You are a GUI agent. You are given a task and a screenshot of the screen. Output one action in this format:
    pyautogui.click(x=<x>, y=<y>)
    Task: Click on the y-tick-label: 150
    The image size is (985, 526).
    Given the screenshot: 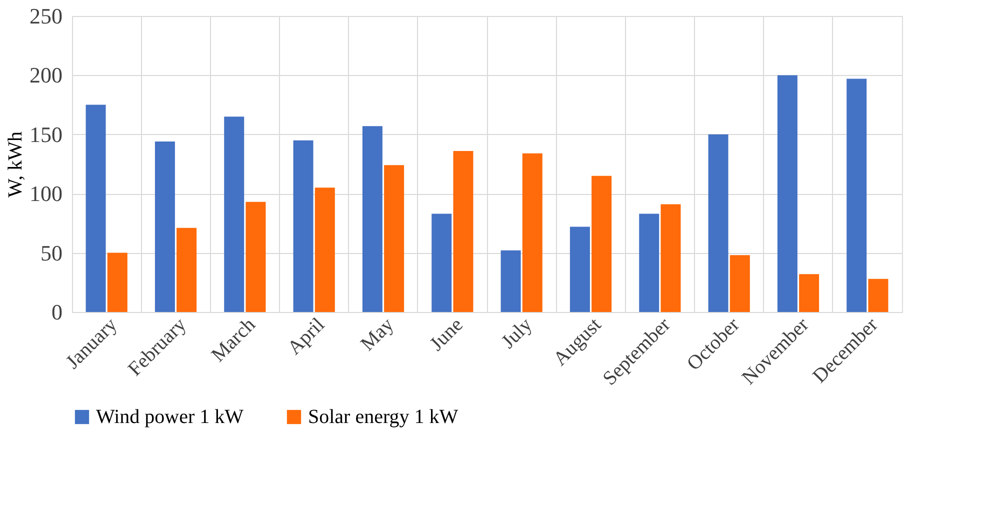 What is the action you would take?
    pyautogui.click(x=46, y=134)
    